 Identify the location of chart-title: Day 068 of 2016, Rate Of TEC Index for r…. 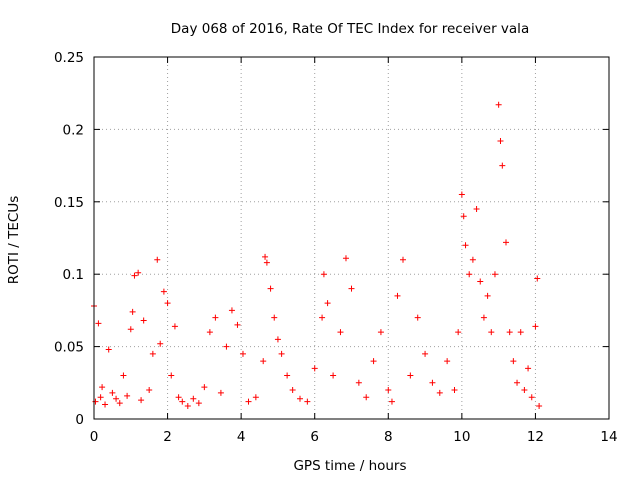
(350, 29).